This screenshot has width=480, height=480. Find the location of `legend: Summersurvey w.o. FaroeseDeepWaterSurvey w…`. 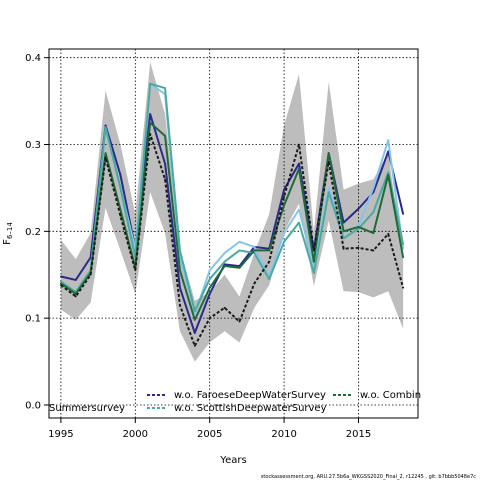

legend: Summersurvey w.o. FaroeseDeepWaterSurvey w… is located at coordinates (235, 402).